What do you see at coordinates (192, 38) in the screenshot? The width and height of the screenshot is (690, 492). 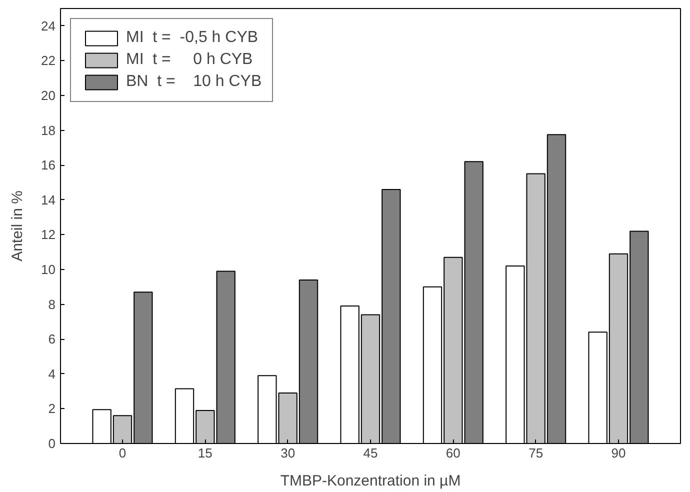 I see `legend-label: MI t = -0,5 h CYB` at bounding box center [192, 38].